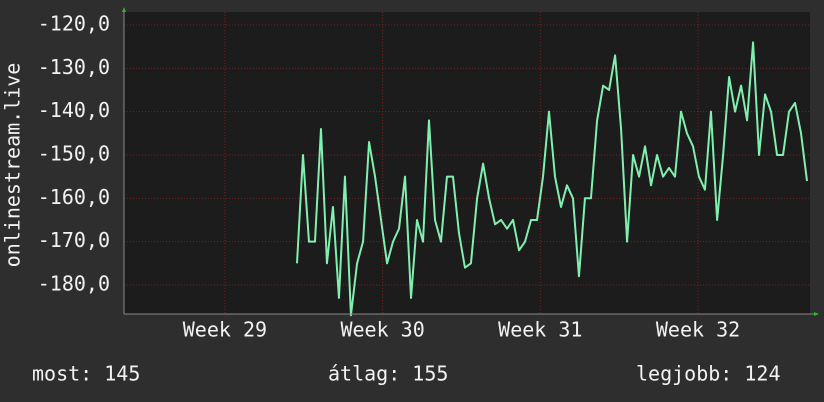 The width and height of the screenshot is (824, 402). What do you see at coordinates (86, 374) in the screenshot?
I see `stat-now: most: 145` at bounding box center [86, 374].